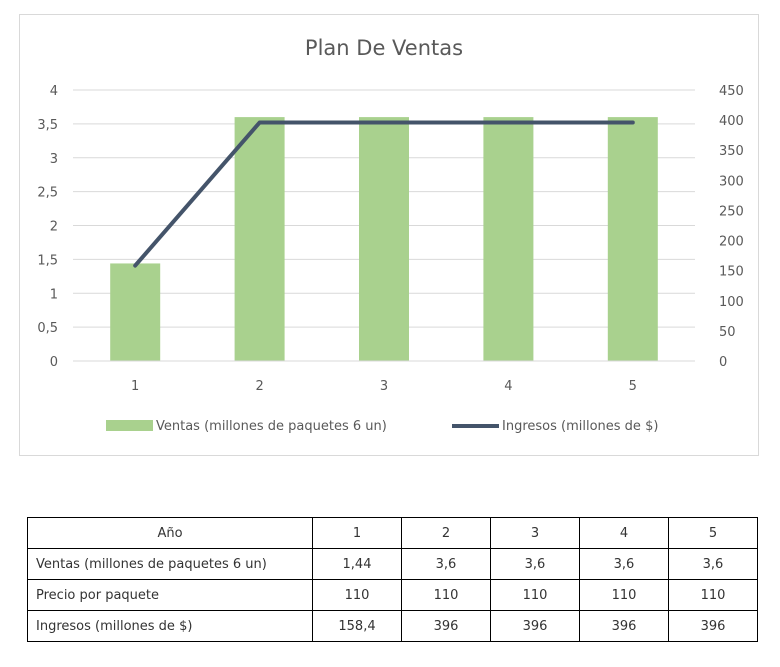  Describe the element at coordinates (731, 272) in the screenshot. I see `y-right-tick-label: 150` at that location.